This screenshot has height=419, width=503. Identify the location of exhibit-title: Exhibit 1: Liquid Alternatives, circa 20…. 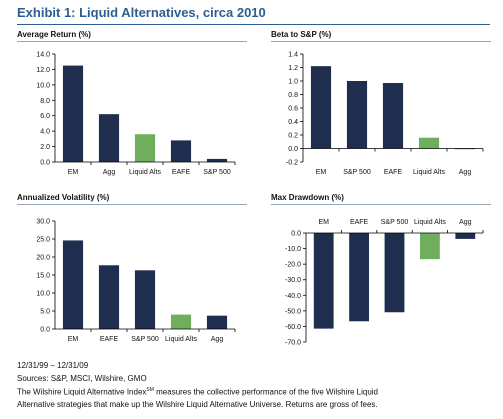
(141, 12).